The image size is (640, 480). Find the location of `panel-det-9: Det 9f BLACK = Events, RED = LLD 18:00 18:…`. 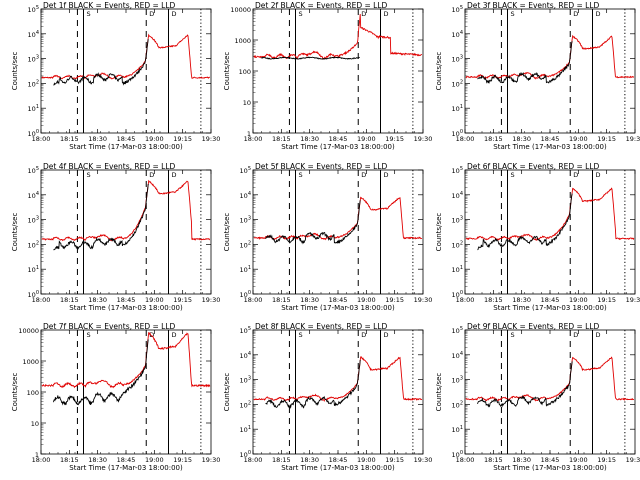

panel-det-9: Det 9f BLACK = Events, RED = LLD 18:00 18:… is located at coordinates (537, 397).